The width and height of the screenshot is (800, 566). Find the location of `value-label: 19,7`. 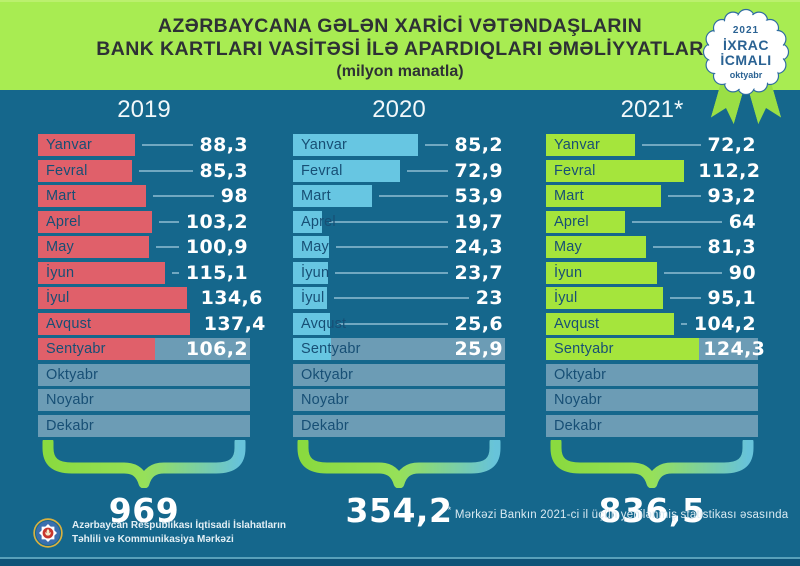

value-label: 19,7 is located at coordinates (478, 221).